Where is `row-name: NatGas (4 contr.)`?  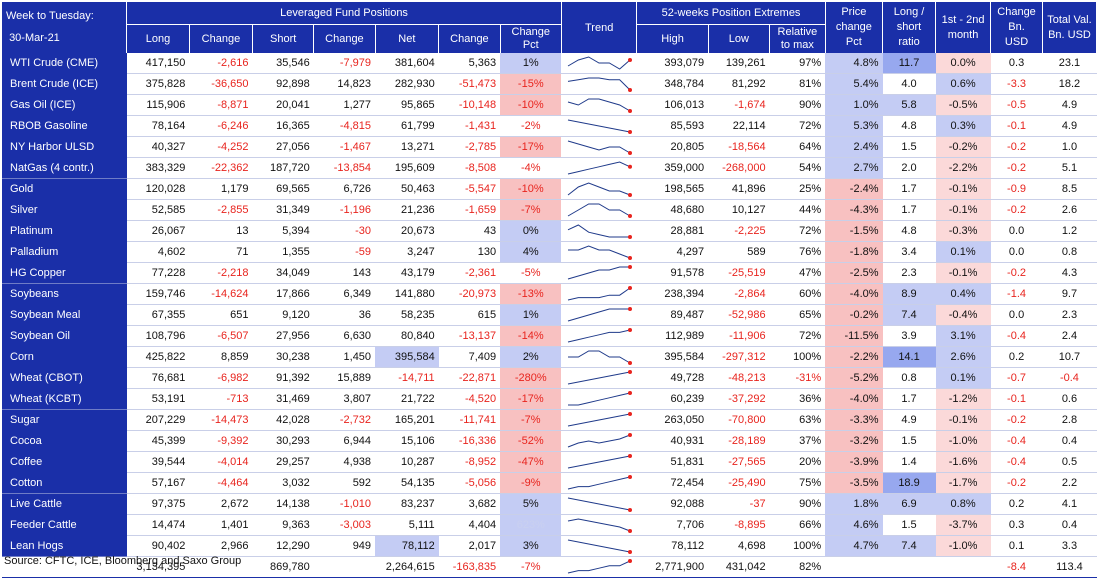 row-name: NatGas (4 contr.) is located at coordinates (64, 168).